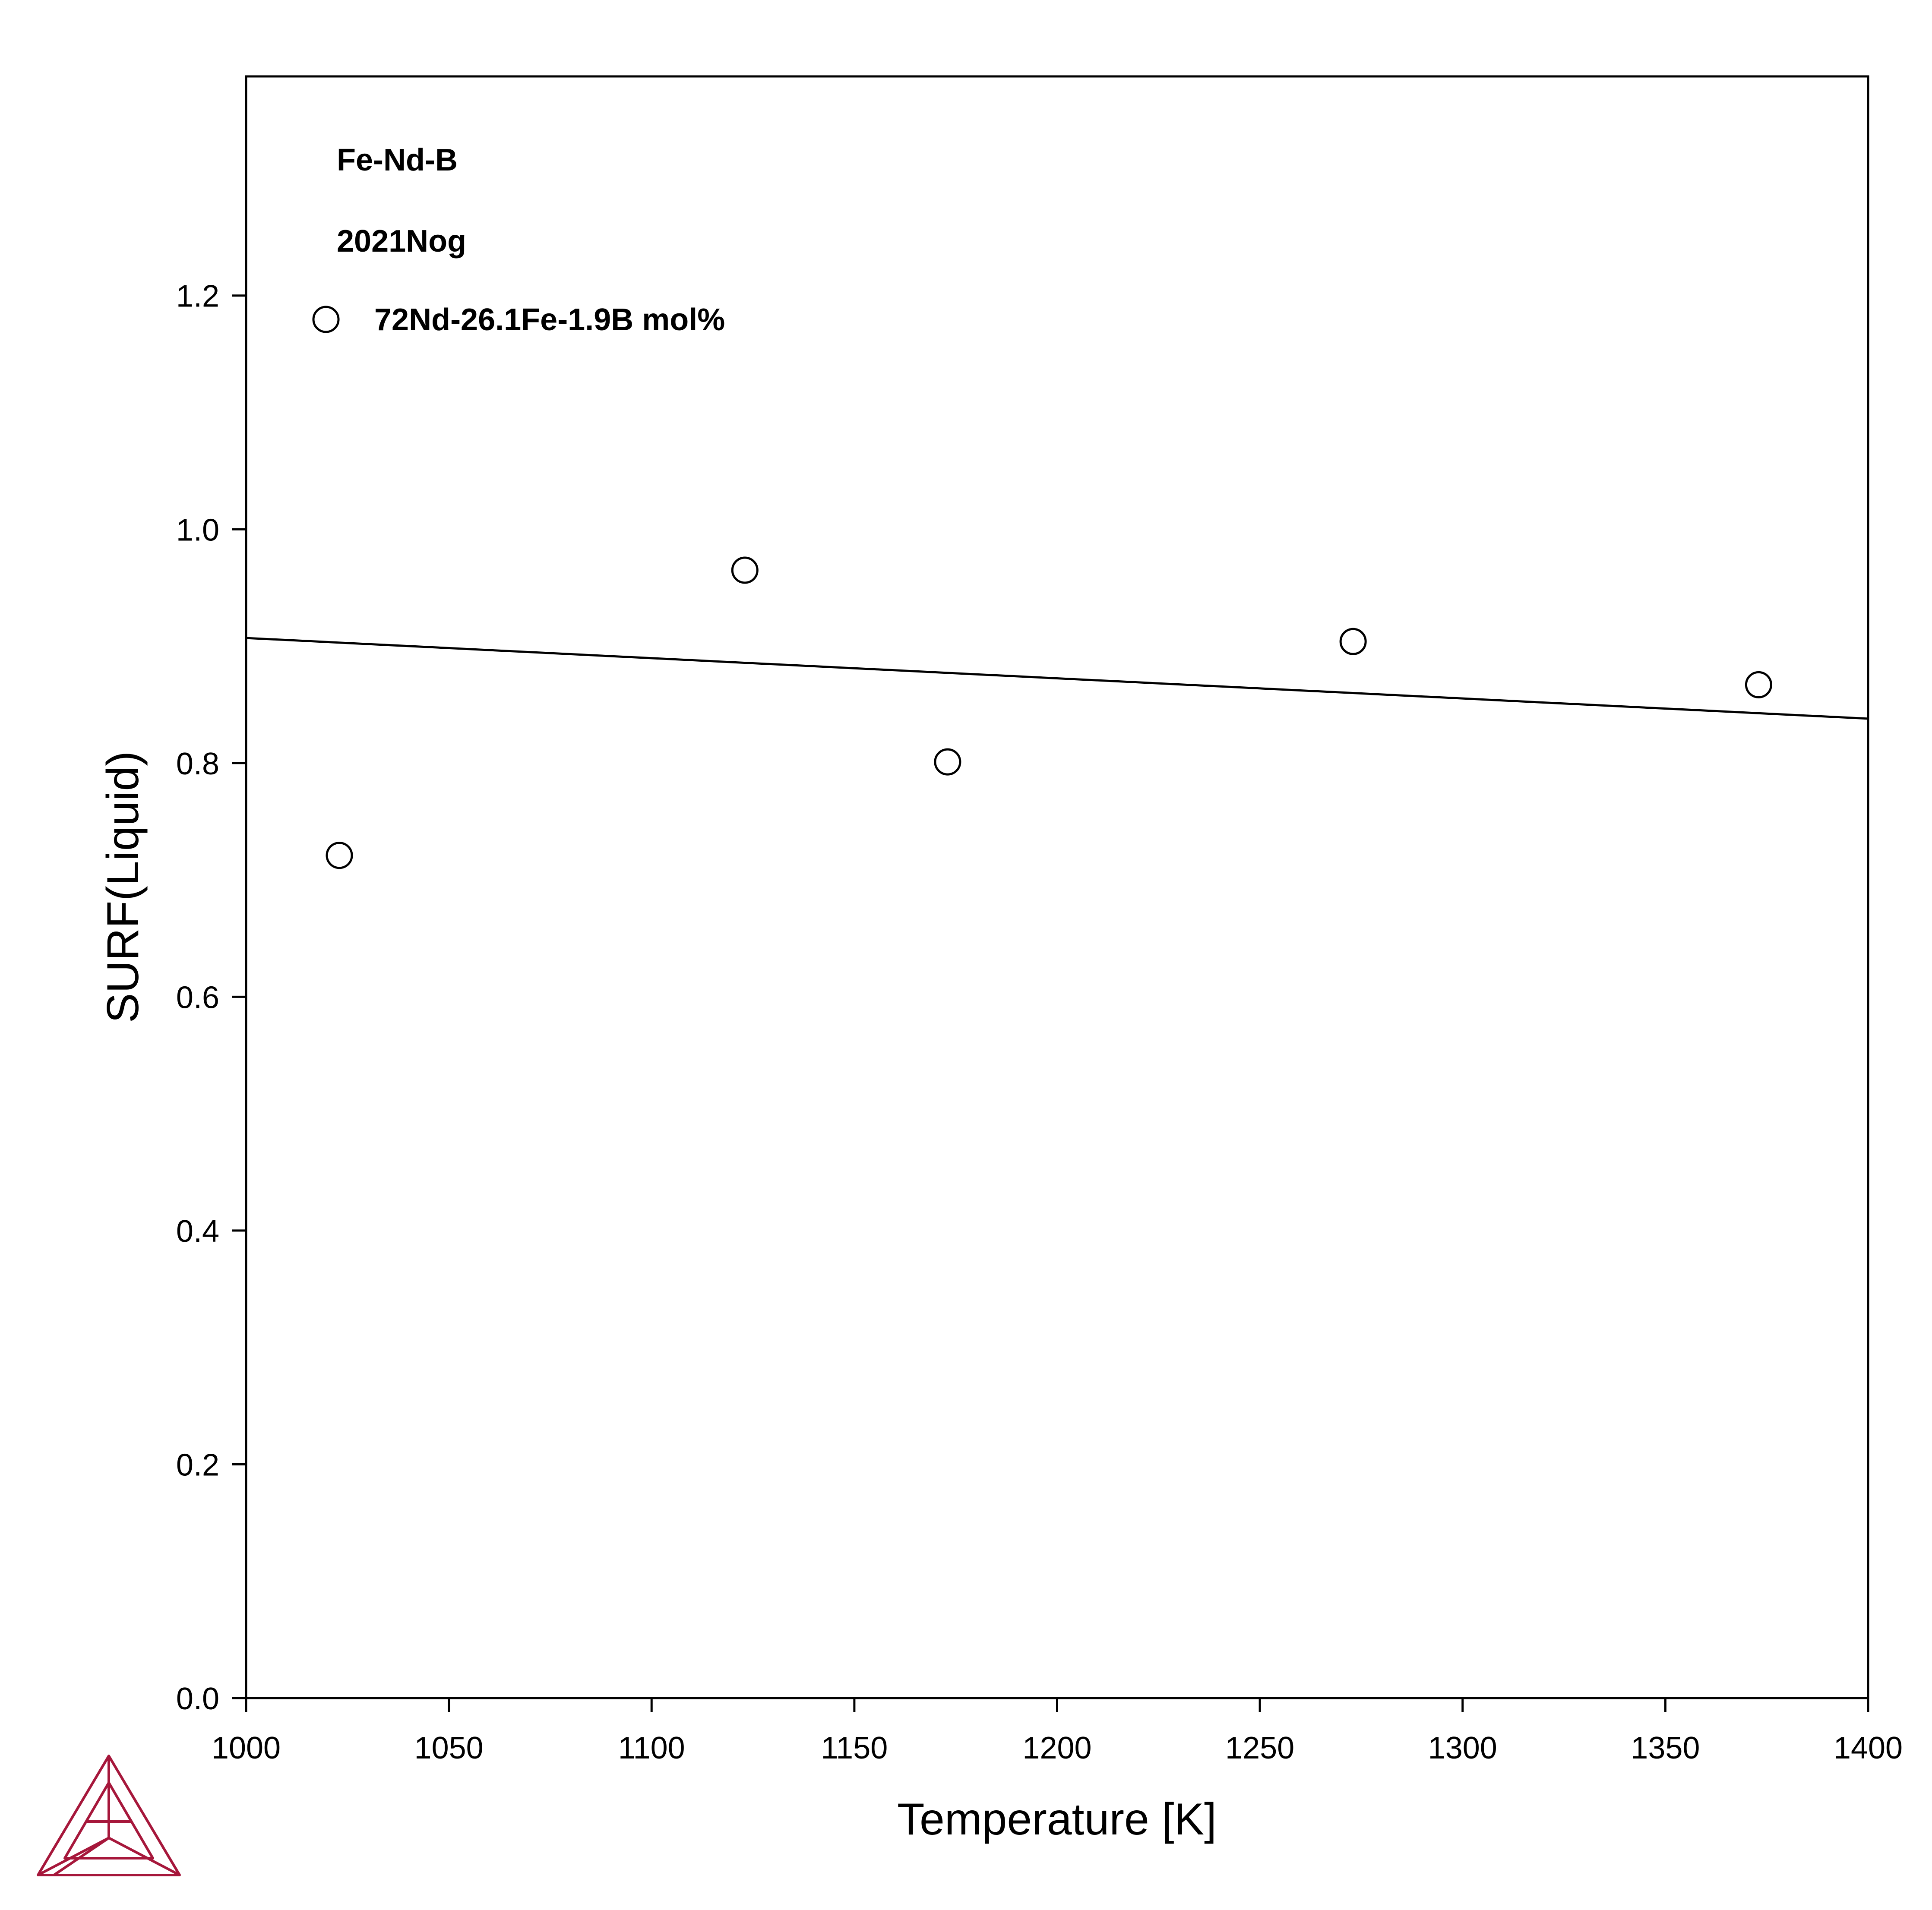 This screenshot has width=1932, height=1910. What do you see at coordinates (1057, 1819) in the screenshot?
I see `x-axis-title: Temperature [K]` at bounding box center [1057, 1819].